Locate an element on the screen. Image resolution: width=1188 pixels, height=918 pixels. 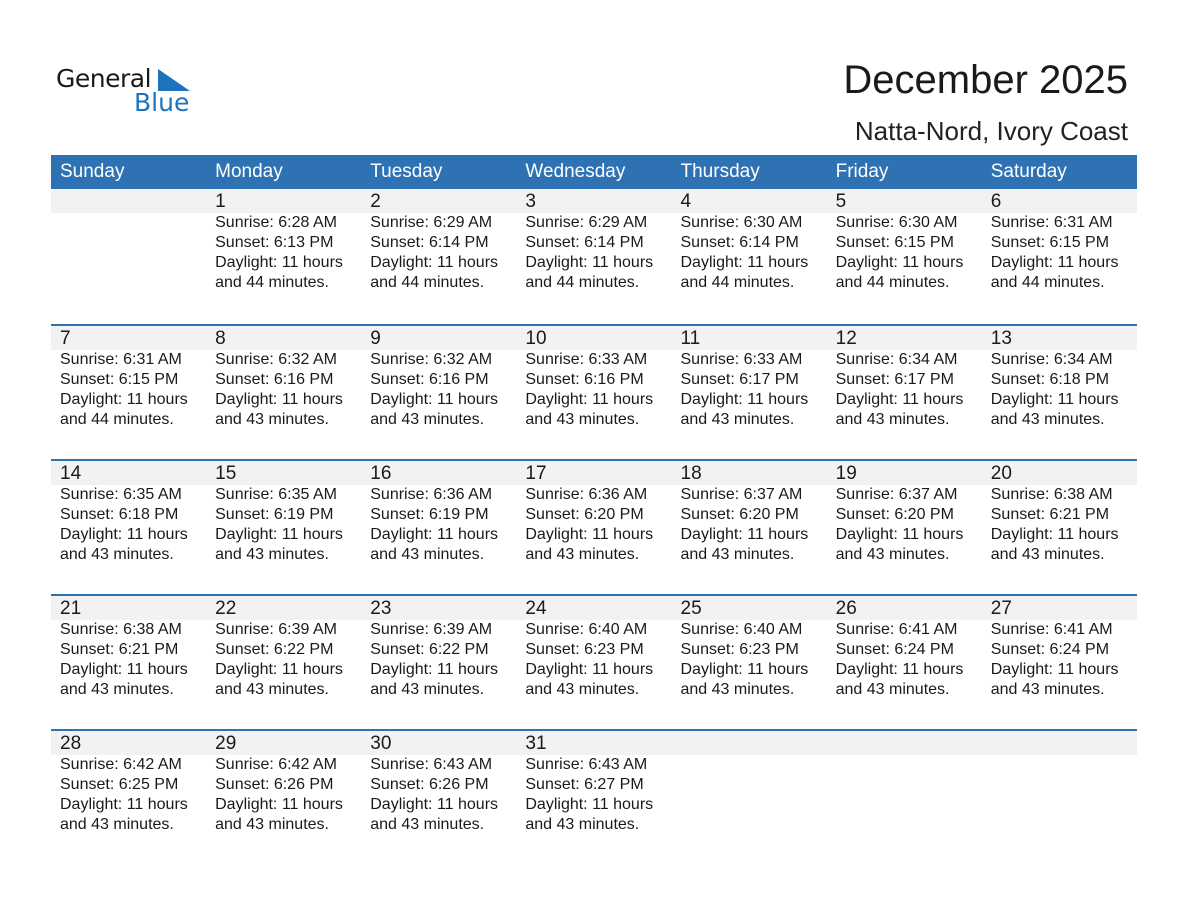
day-number: 7 is located at coordinates (65, 338).